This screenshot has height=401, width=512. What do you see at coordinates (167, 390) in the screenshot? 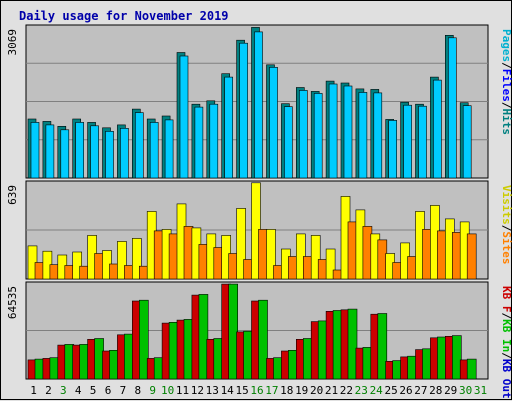
I see `x-tick-10: 10` at bounding box center [167, 390].